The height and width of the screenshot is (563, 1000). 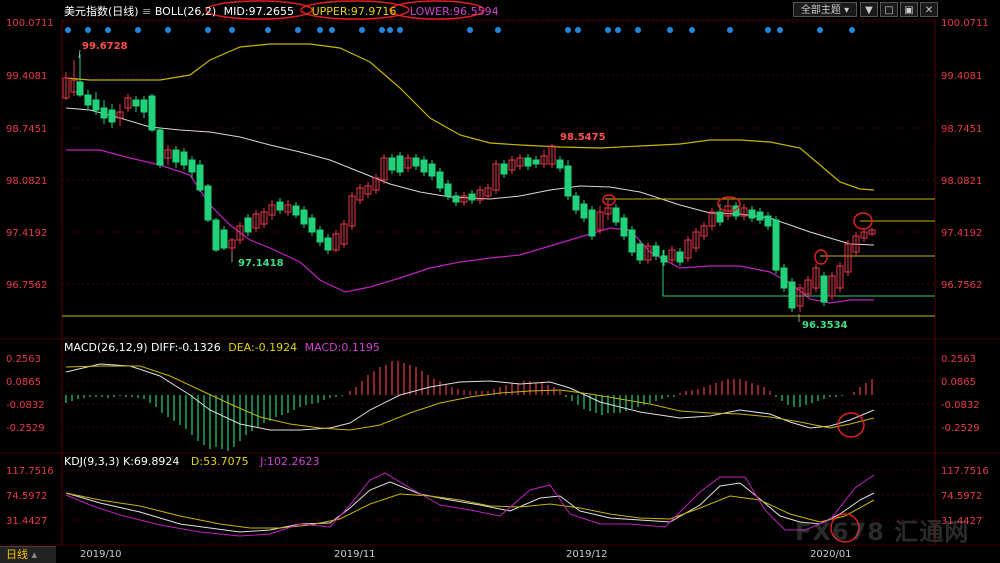 What do you see at coordinates (263, 347) in the screenshot?
I see `macd-dea: DEA:-0.1924` at bounding box center [263, 347].